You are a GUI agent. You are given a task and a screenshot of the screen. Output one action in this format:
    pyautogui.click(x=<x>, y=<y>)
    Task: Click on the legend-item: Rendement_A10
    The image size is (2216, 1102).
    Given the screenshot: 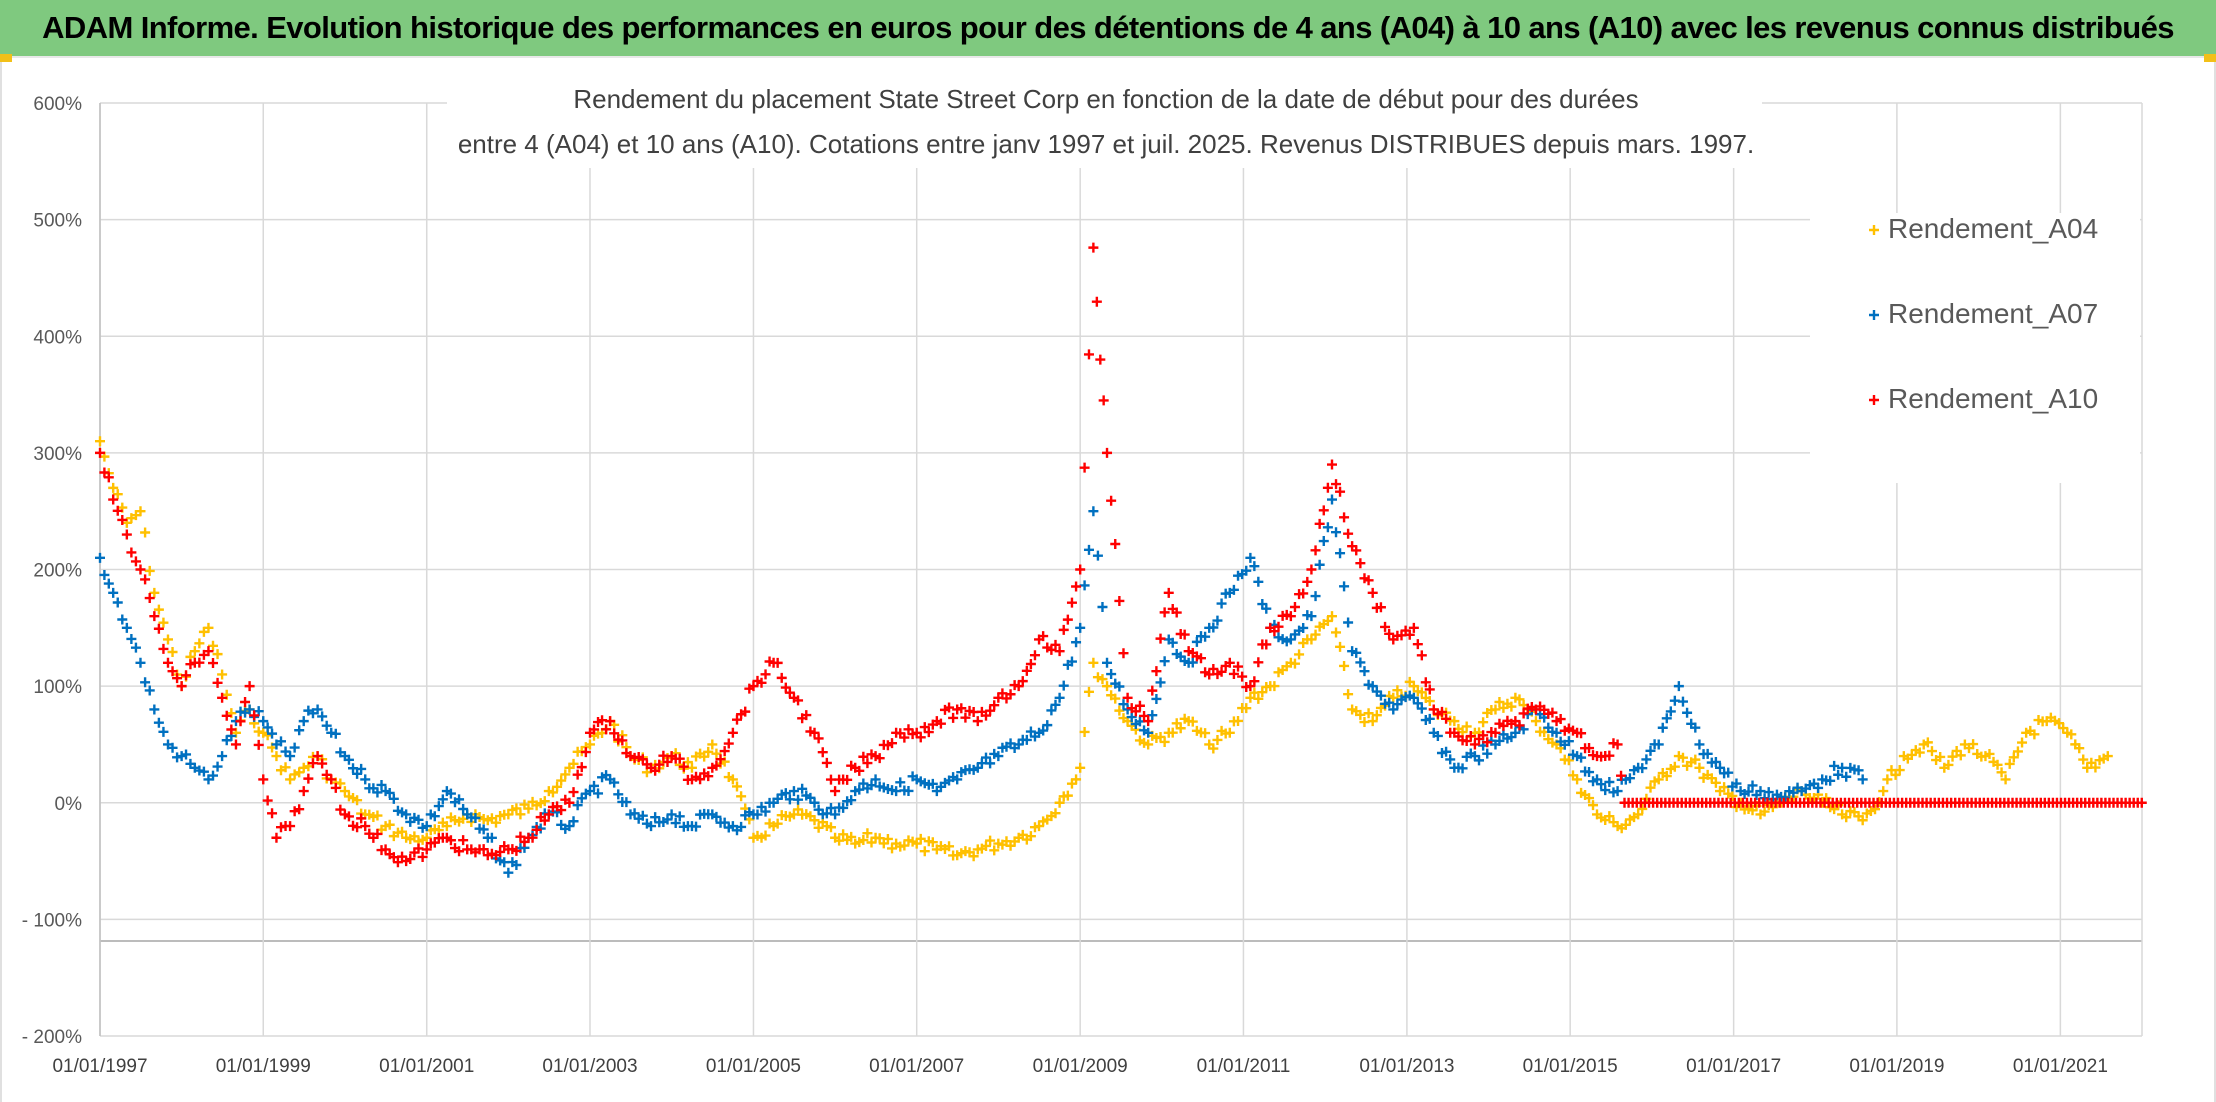 What is the action you would take?
    pyautogui.click(x=1983, y=398)
    